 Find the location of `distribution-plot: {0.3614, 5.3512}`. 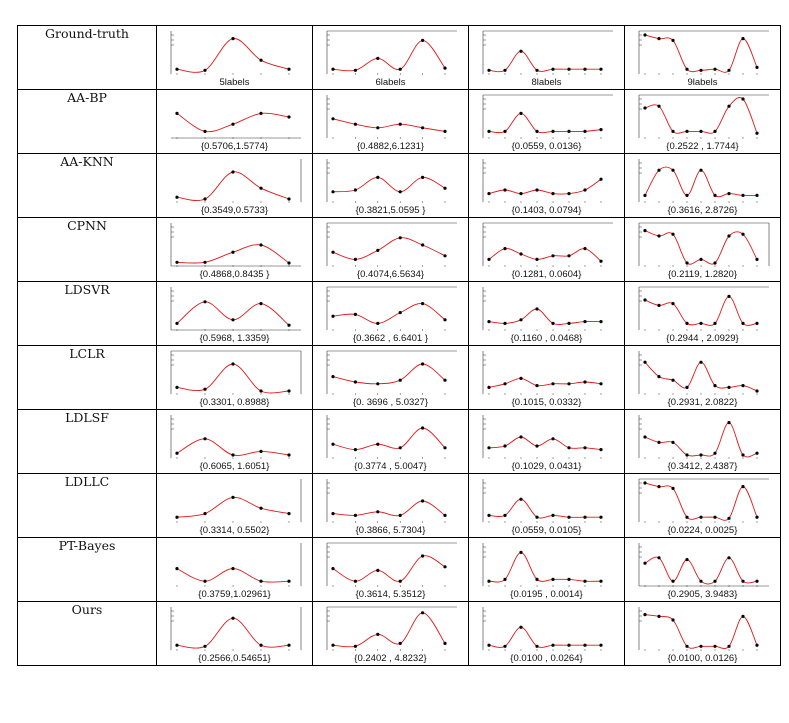

distribution-plot: {0.3614, 5.3512} is located at coordinates (391, 571).